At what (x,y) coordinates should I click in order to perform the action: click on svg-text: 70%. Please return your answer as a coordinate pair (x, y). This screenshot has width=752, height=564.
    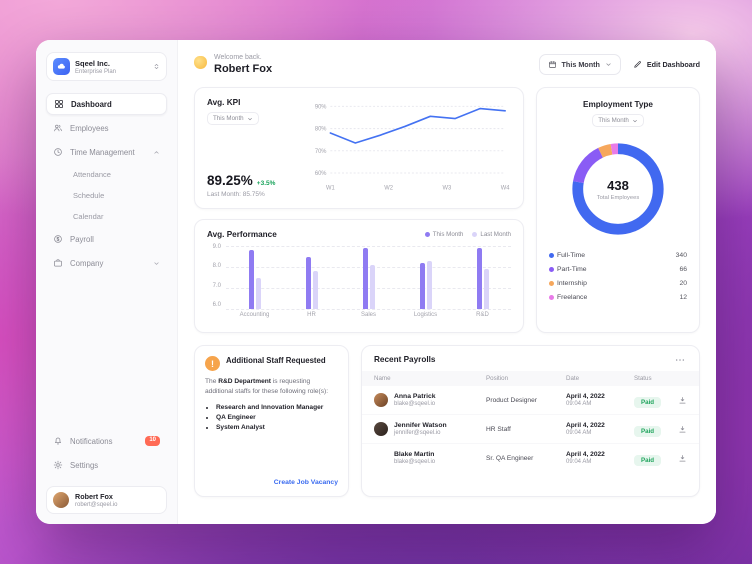
    Looking at the image, I should click on (321, 152).